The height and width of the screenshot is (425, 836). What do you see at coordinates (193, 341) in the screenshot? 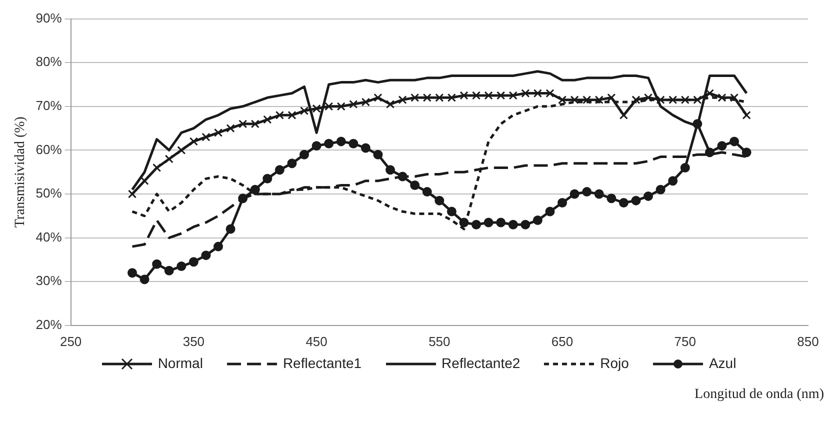
I see `x-tick-label: 350` at bounding box center [193, 341].